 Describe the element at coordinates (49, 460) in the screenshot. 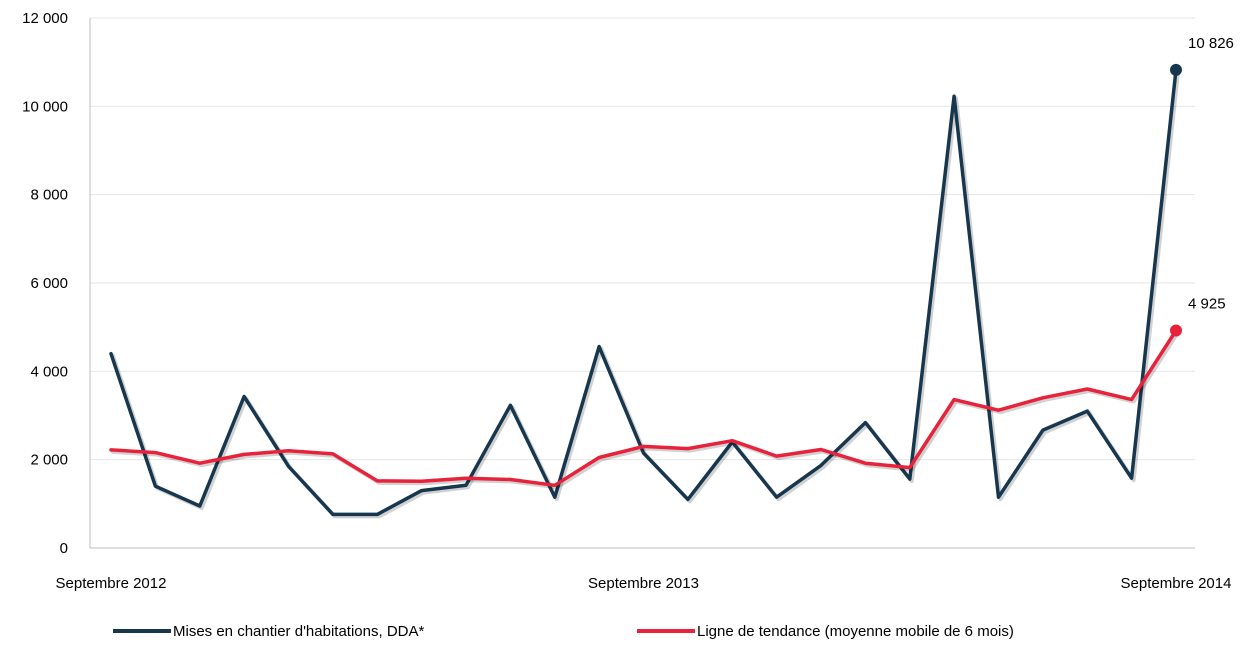

I see `y-tick-label: 2 000` at that location.